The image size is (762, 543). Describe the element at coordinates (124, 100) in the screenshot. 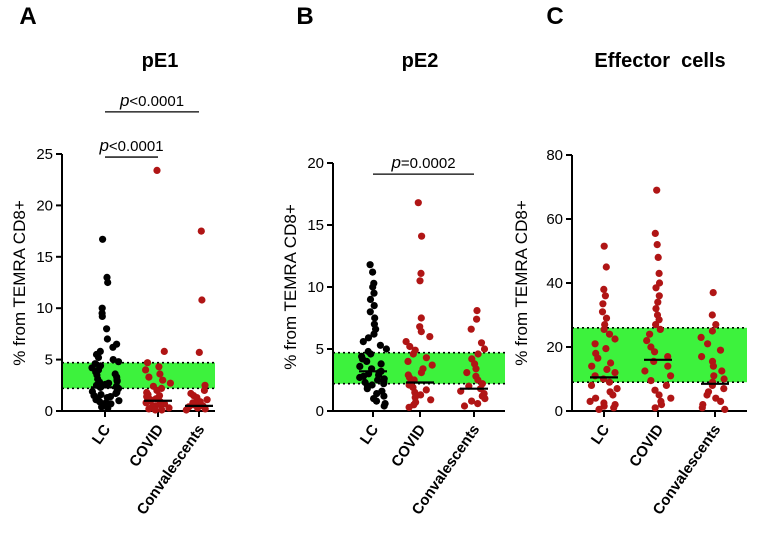

I see `p-symbol: p` at that location.